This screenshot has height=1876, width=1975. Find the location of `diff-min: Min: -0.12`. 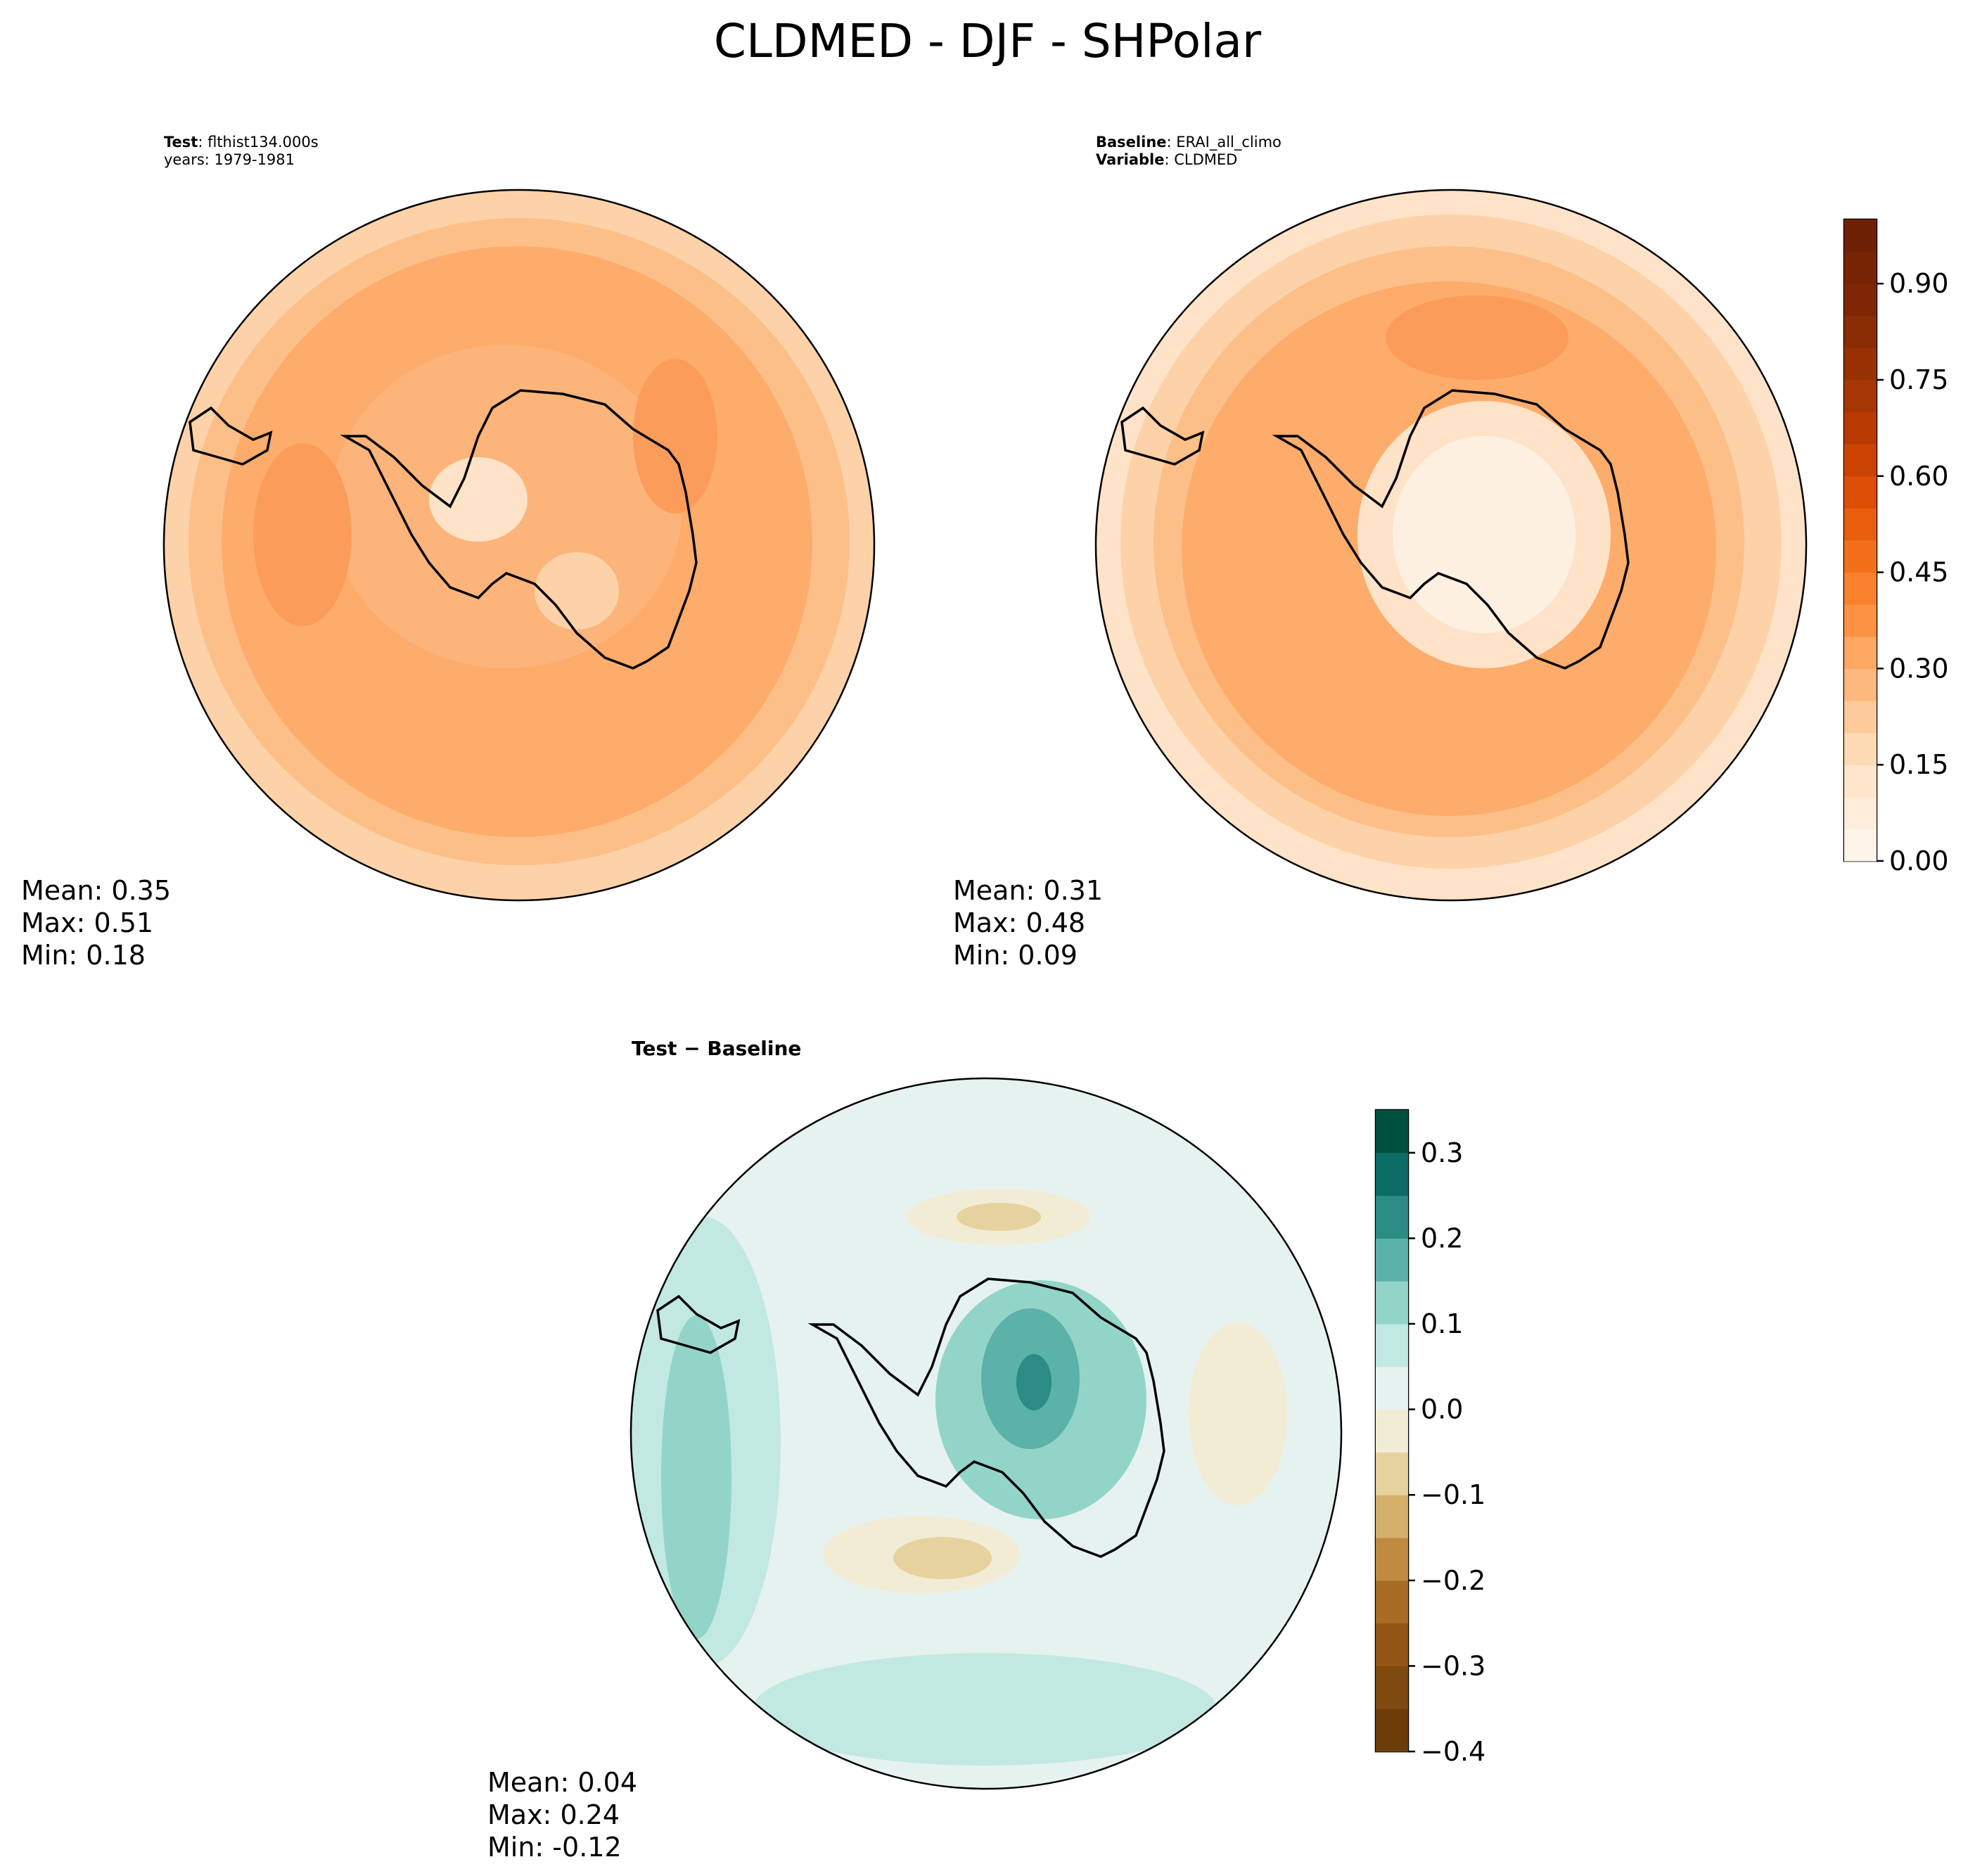

diff-min: Min: -0.12 is located at coordinates (554, 1847).